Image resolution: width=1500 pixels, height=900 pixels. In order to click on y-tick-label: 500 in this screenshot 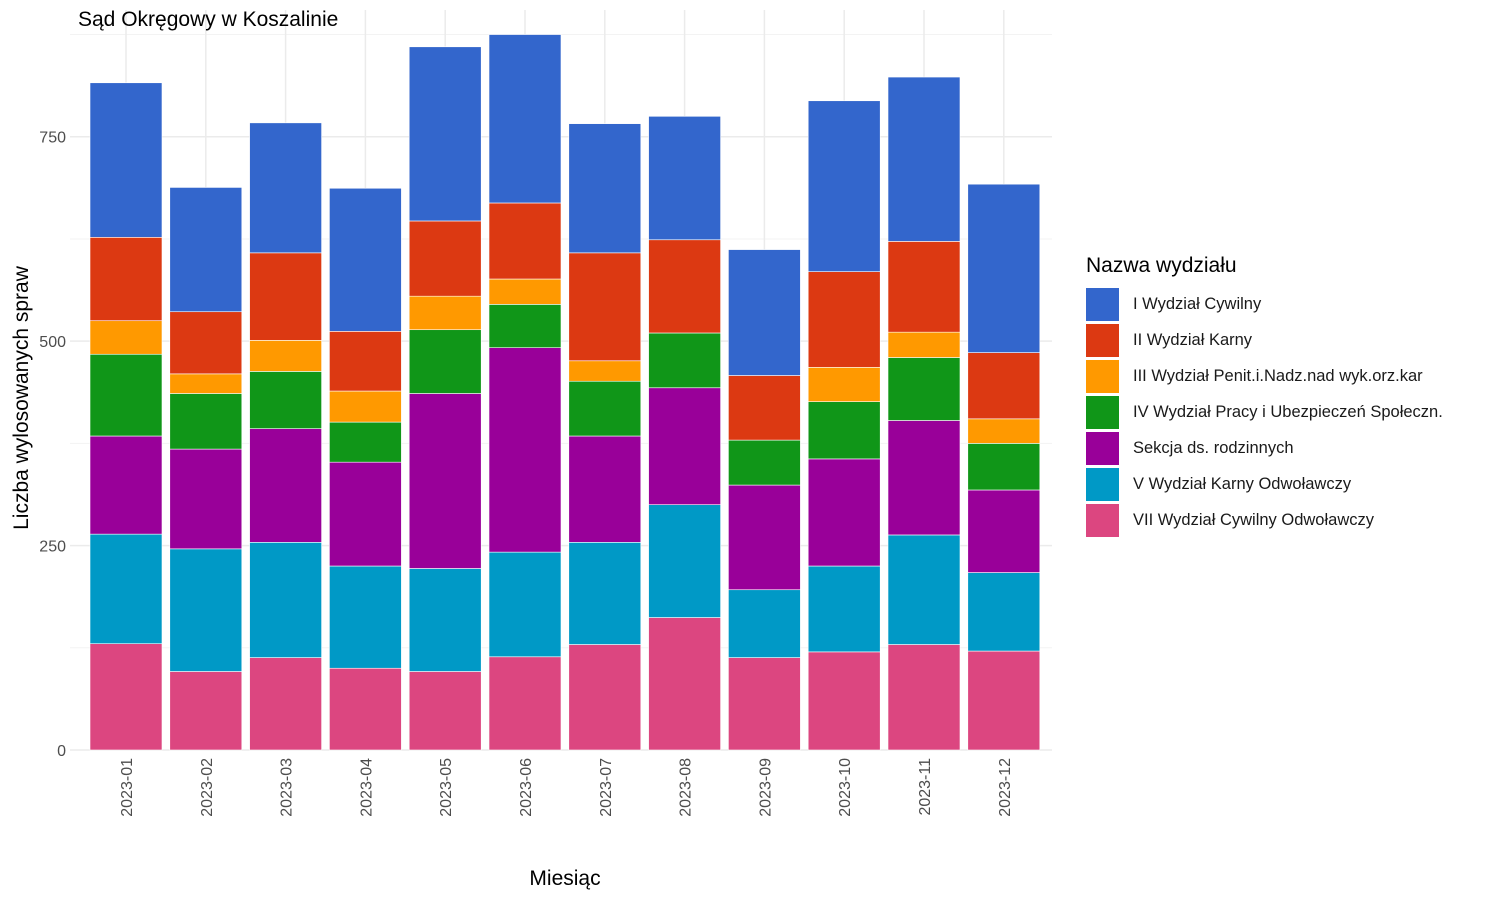, I will do `click(52, 342)`.